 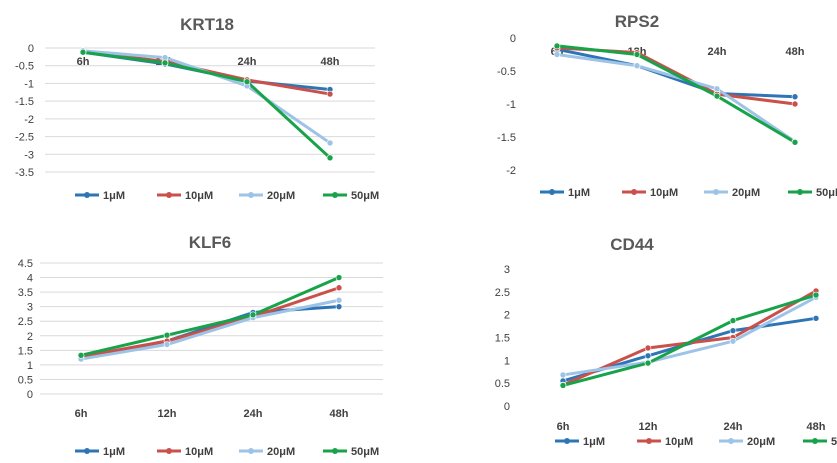 What do you see at coordinates (25, 293) in the screenshot?
I see `y-tick-label: 3.5` at bounding box center [25, 293].